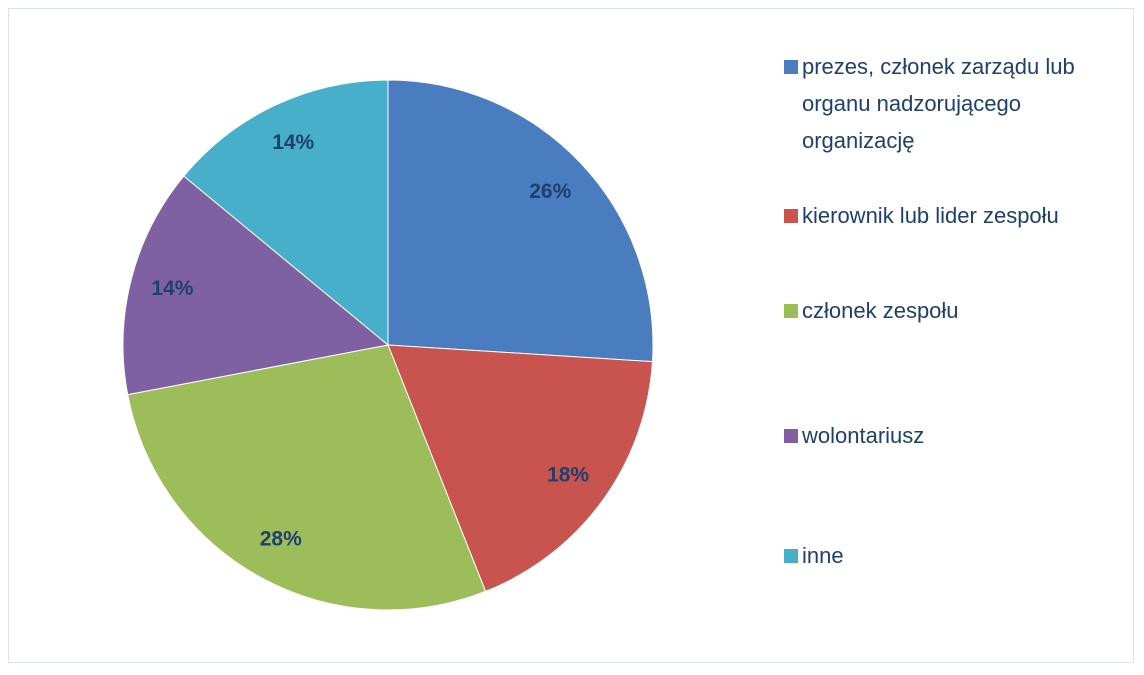  Describe the element at coordinates (281, 539) in the screenshot. I see `data-label: 28%` at that location.